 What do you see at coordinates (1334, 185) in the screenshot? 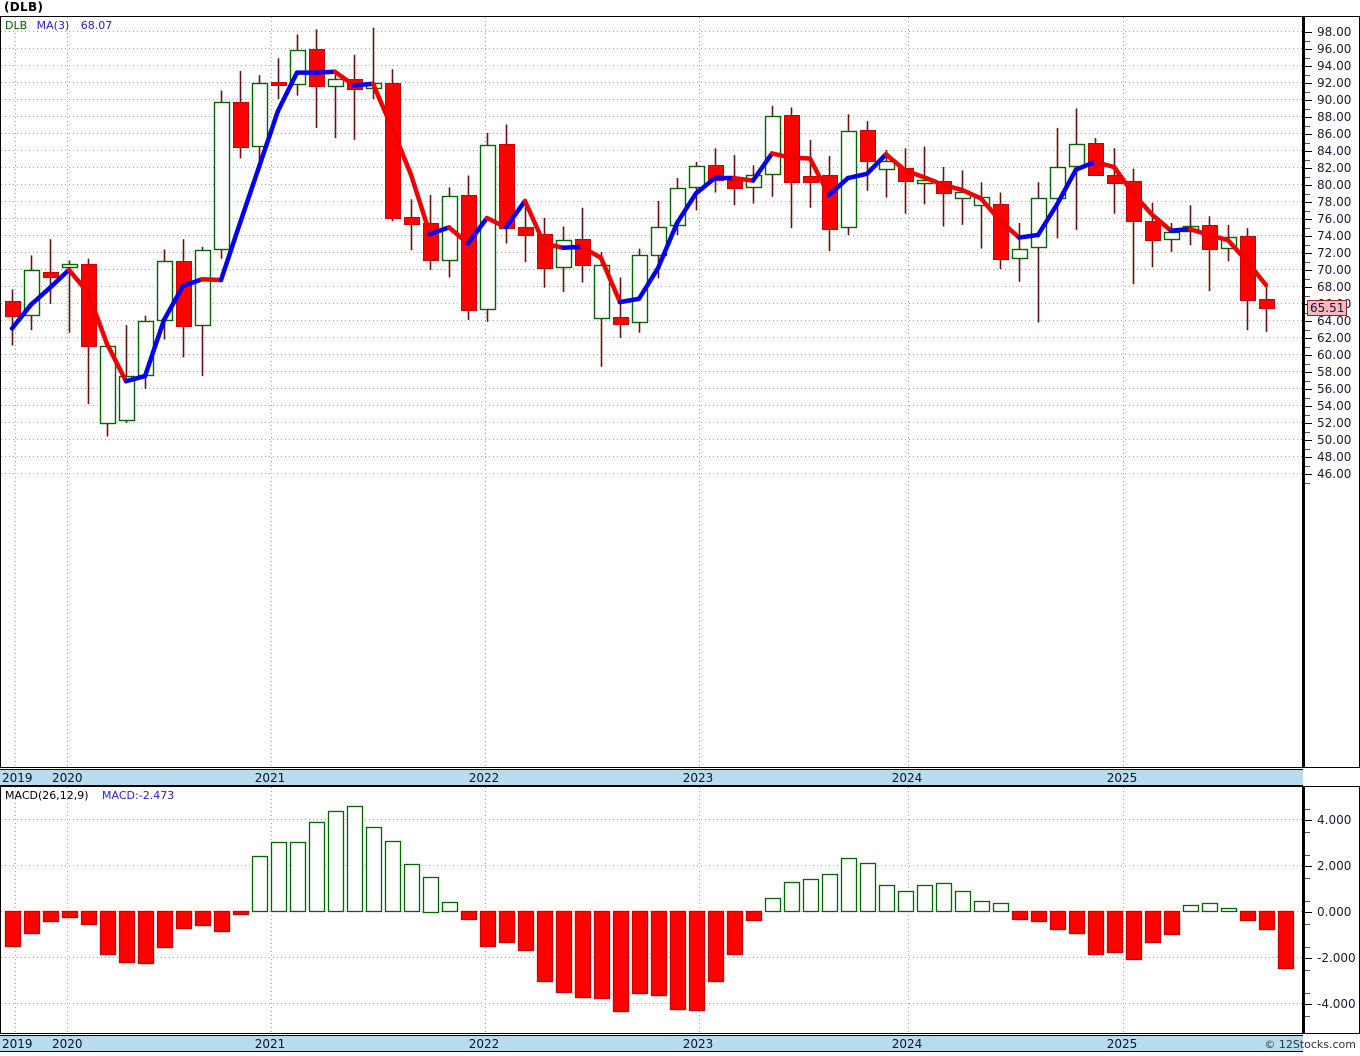
I see `price-tick-label: 80.00` at bounding box center [1334, 185].